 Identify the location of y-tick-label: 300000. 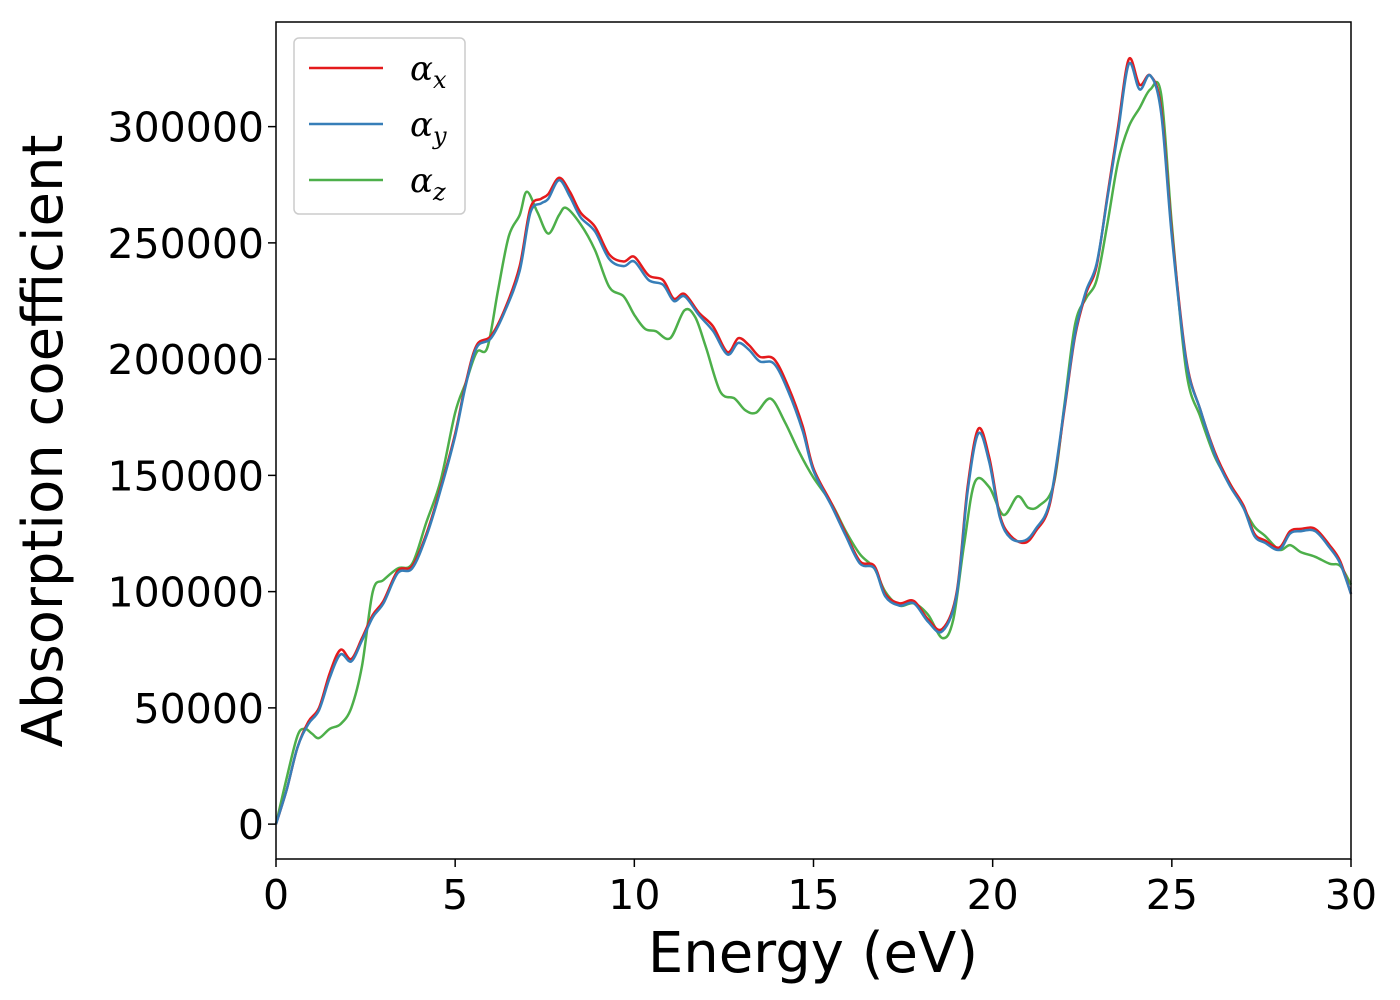
(185, 128).